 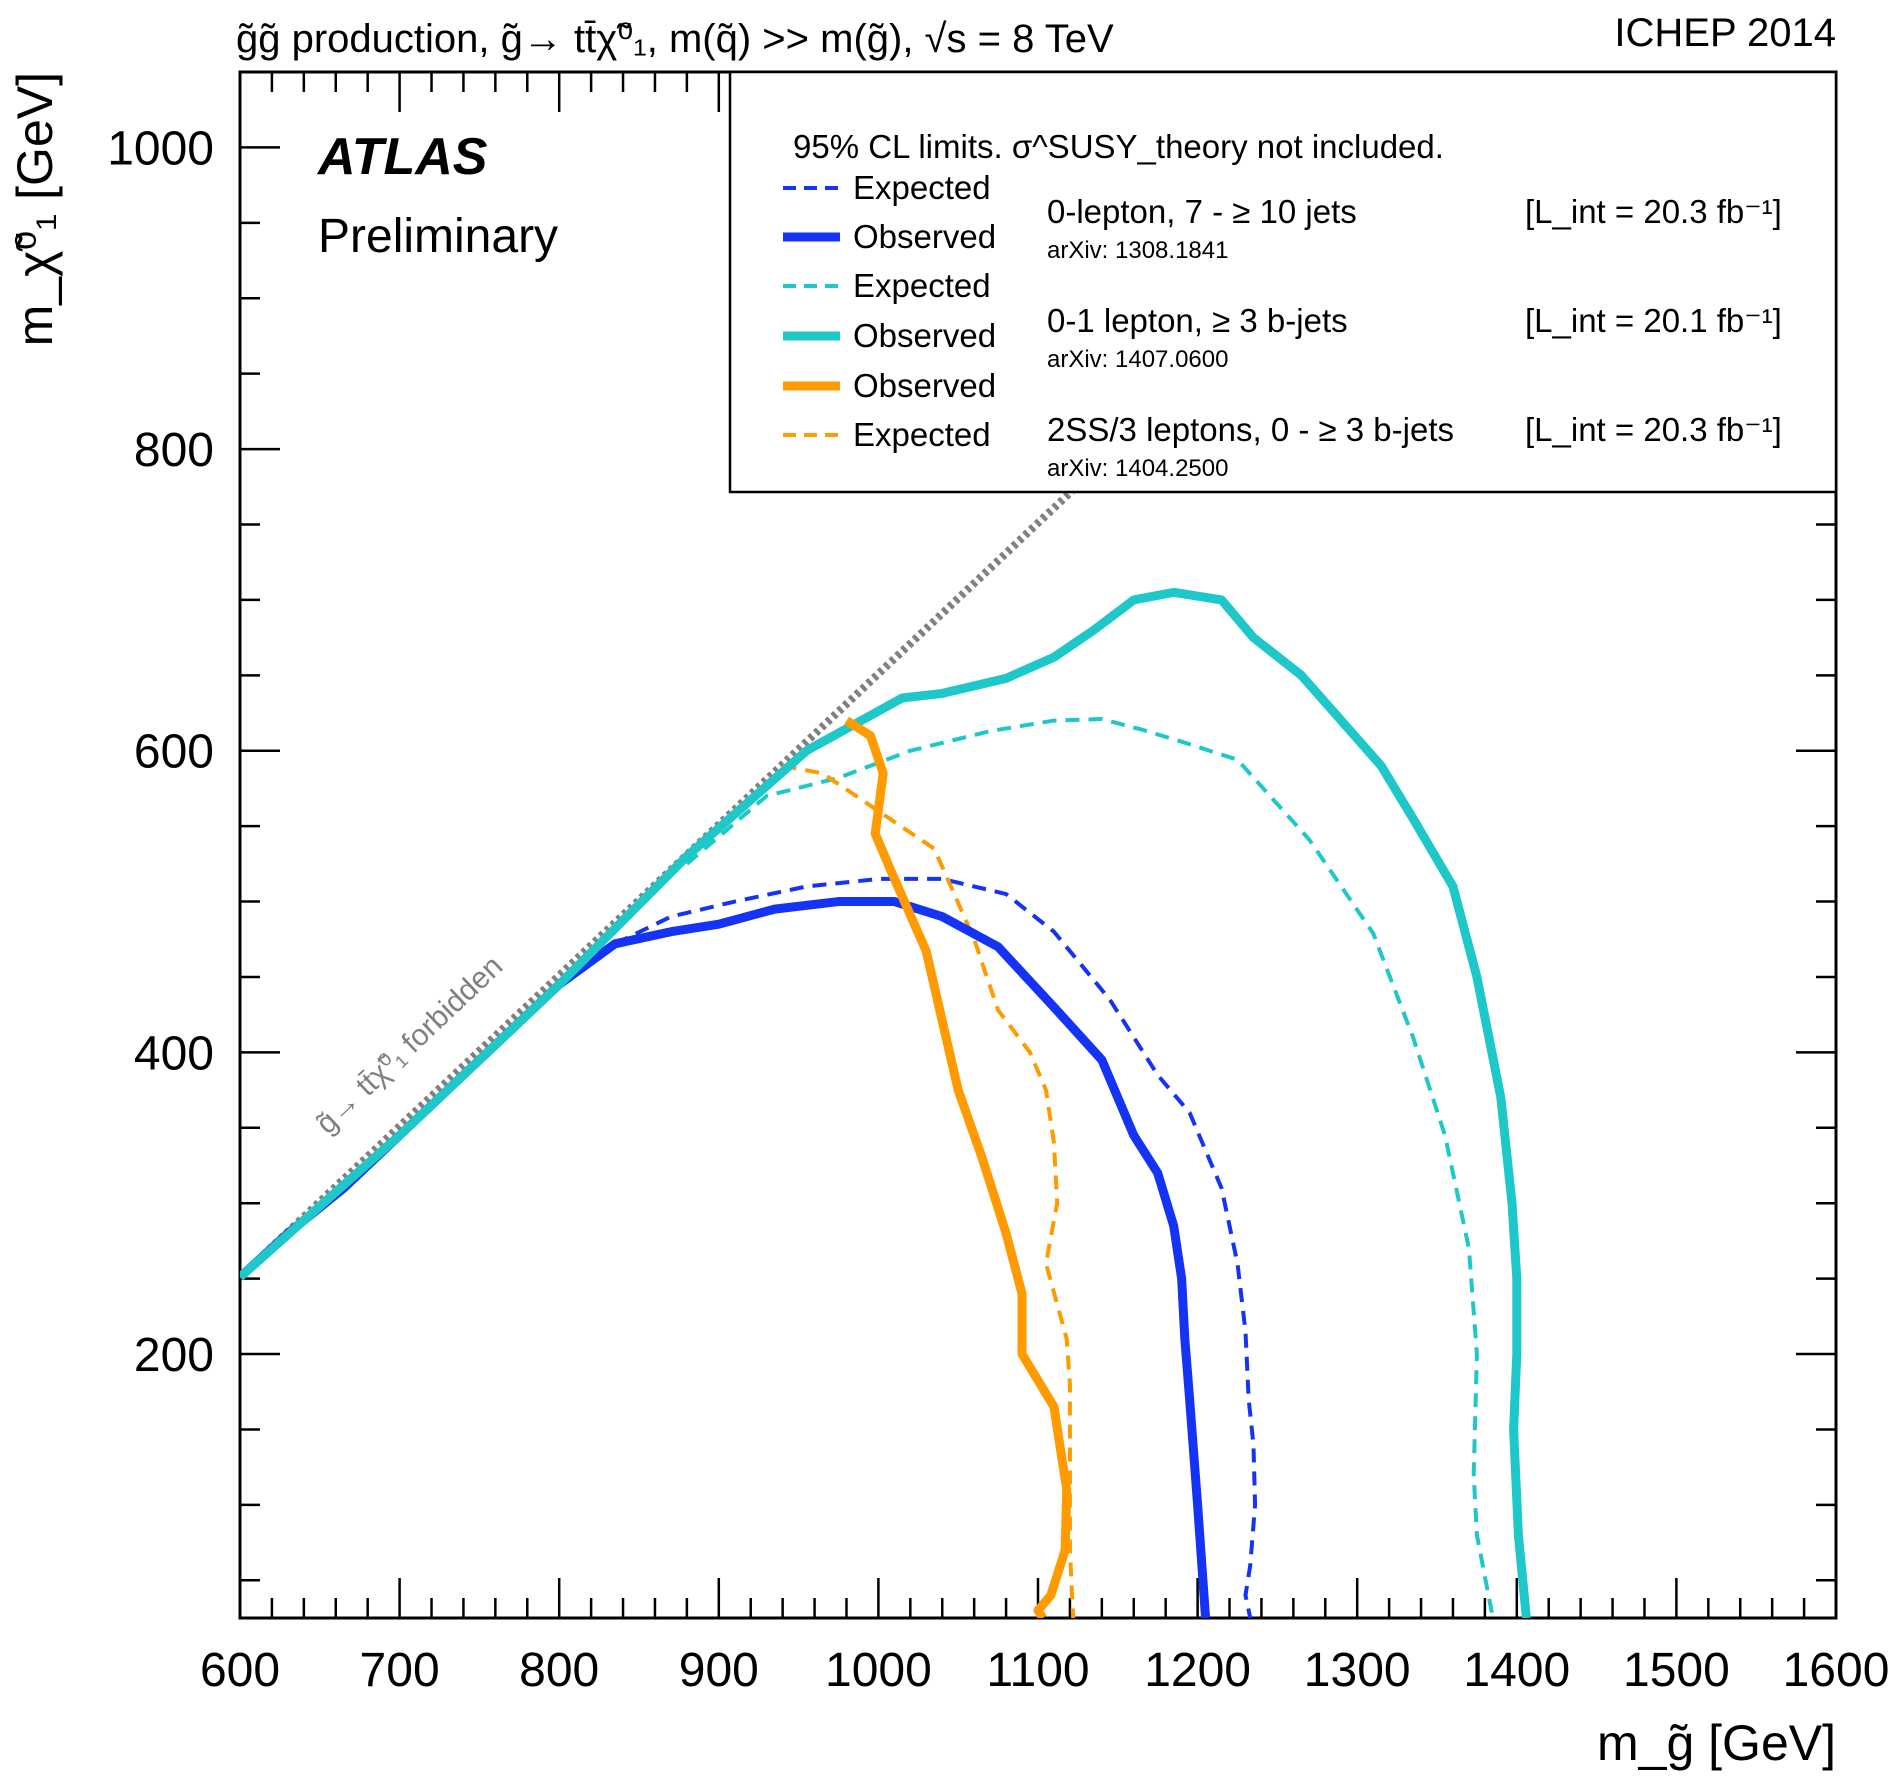 What do you see at coordinates (1725, 33) in the screenshot?
I see `conference-label: ICHEP 2014` at bounding box center [1725, 33].